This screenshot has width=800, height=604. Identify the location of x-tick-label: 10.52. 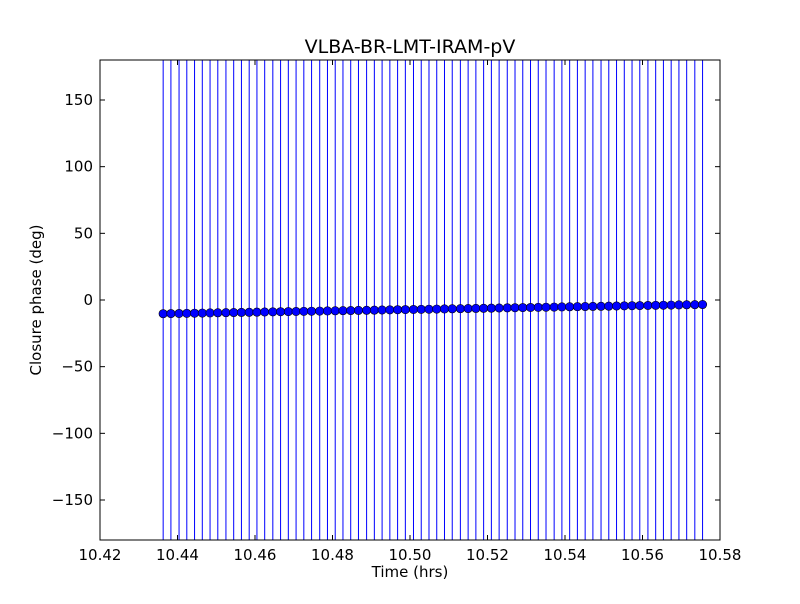
(487, 555).